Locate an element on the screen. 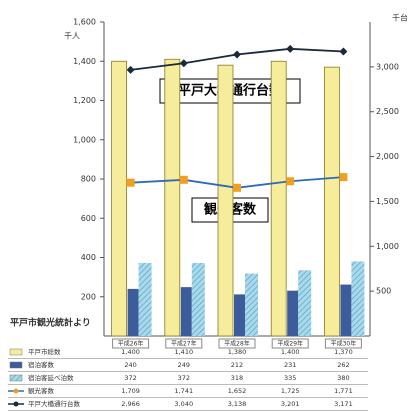 The height and width of the screenshot is (413, 411). y-tick-label: 600 is located at coordinates (88, 218).